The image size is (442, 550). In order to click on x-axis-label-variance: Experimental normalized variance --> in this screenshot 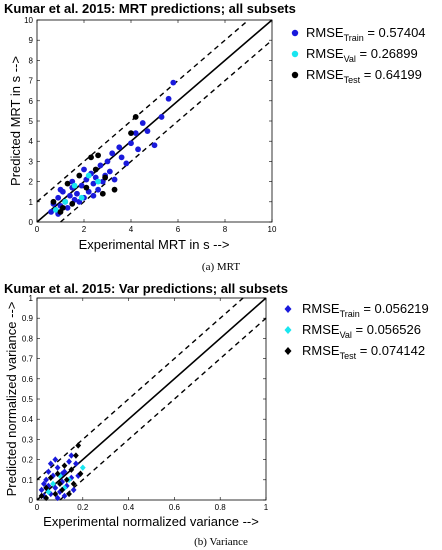, I will do `click(151, 521)`.